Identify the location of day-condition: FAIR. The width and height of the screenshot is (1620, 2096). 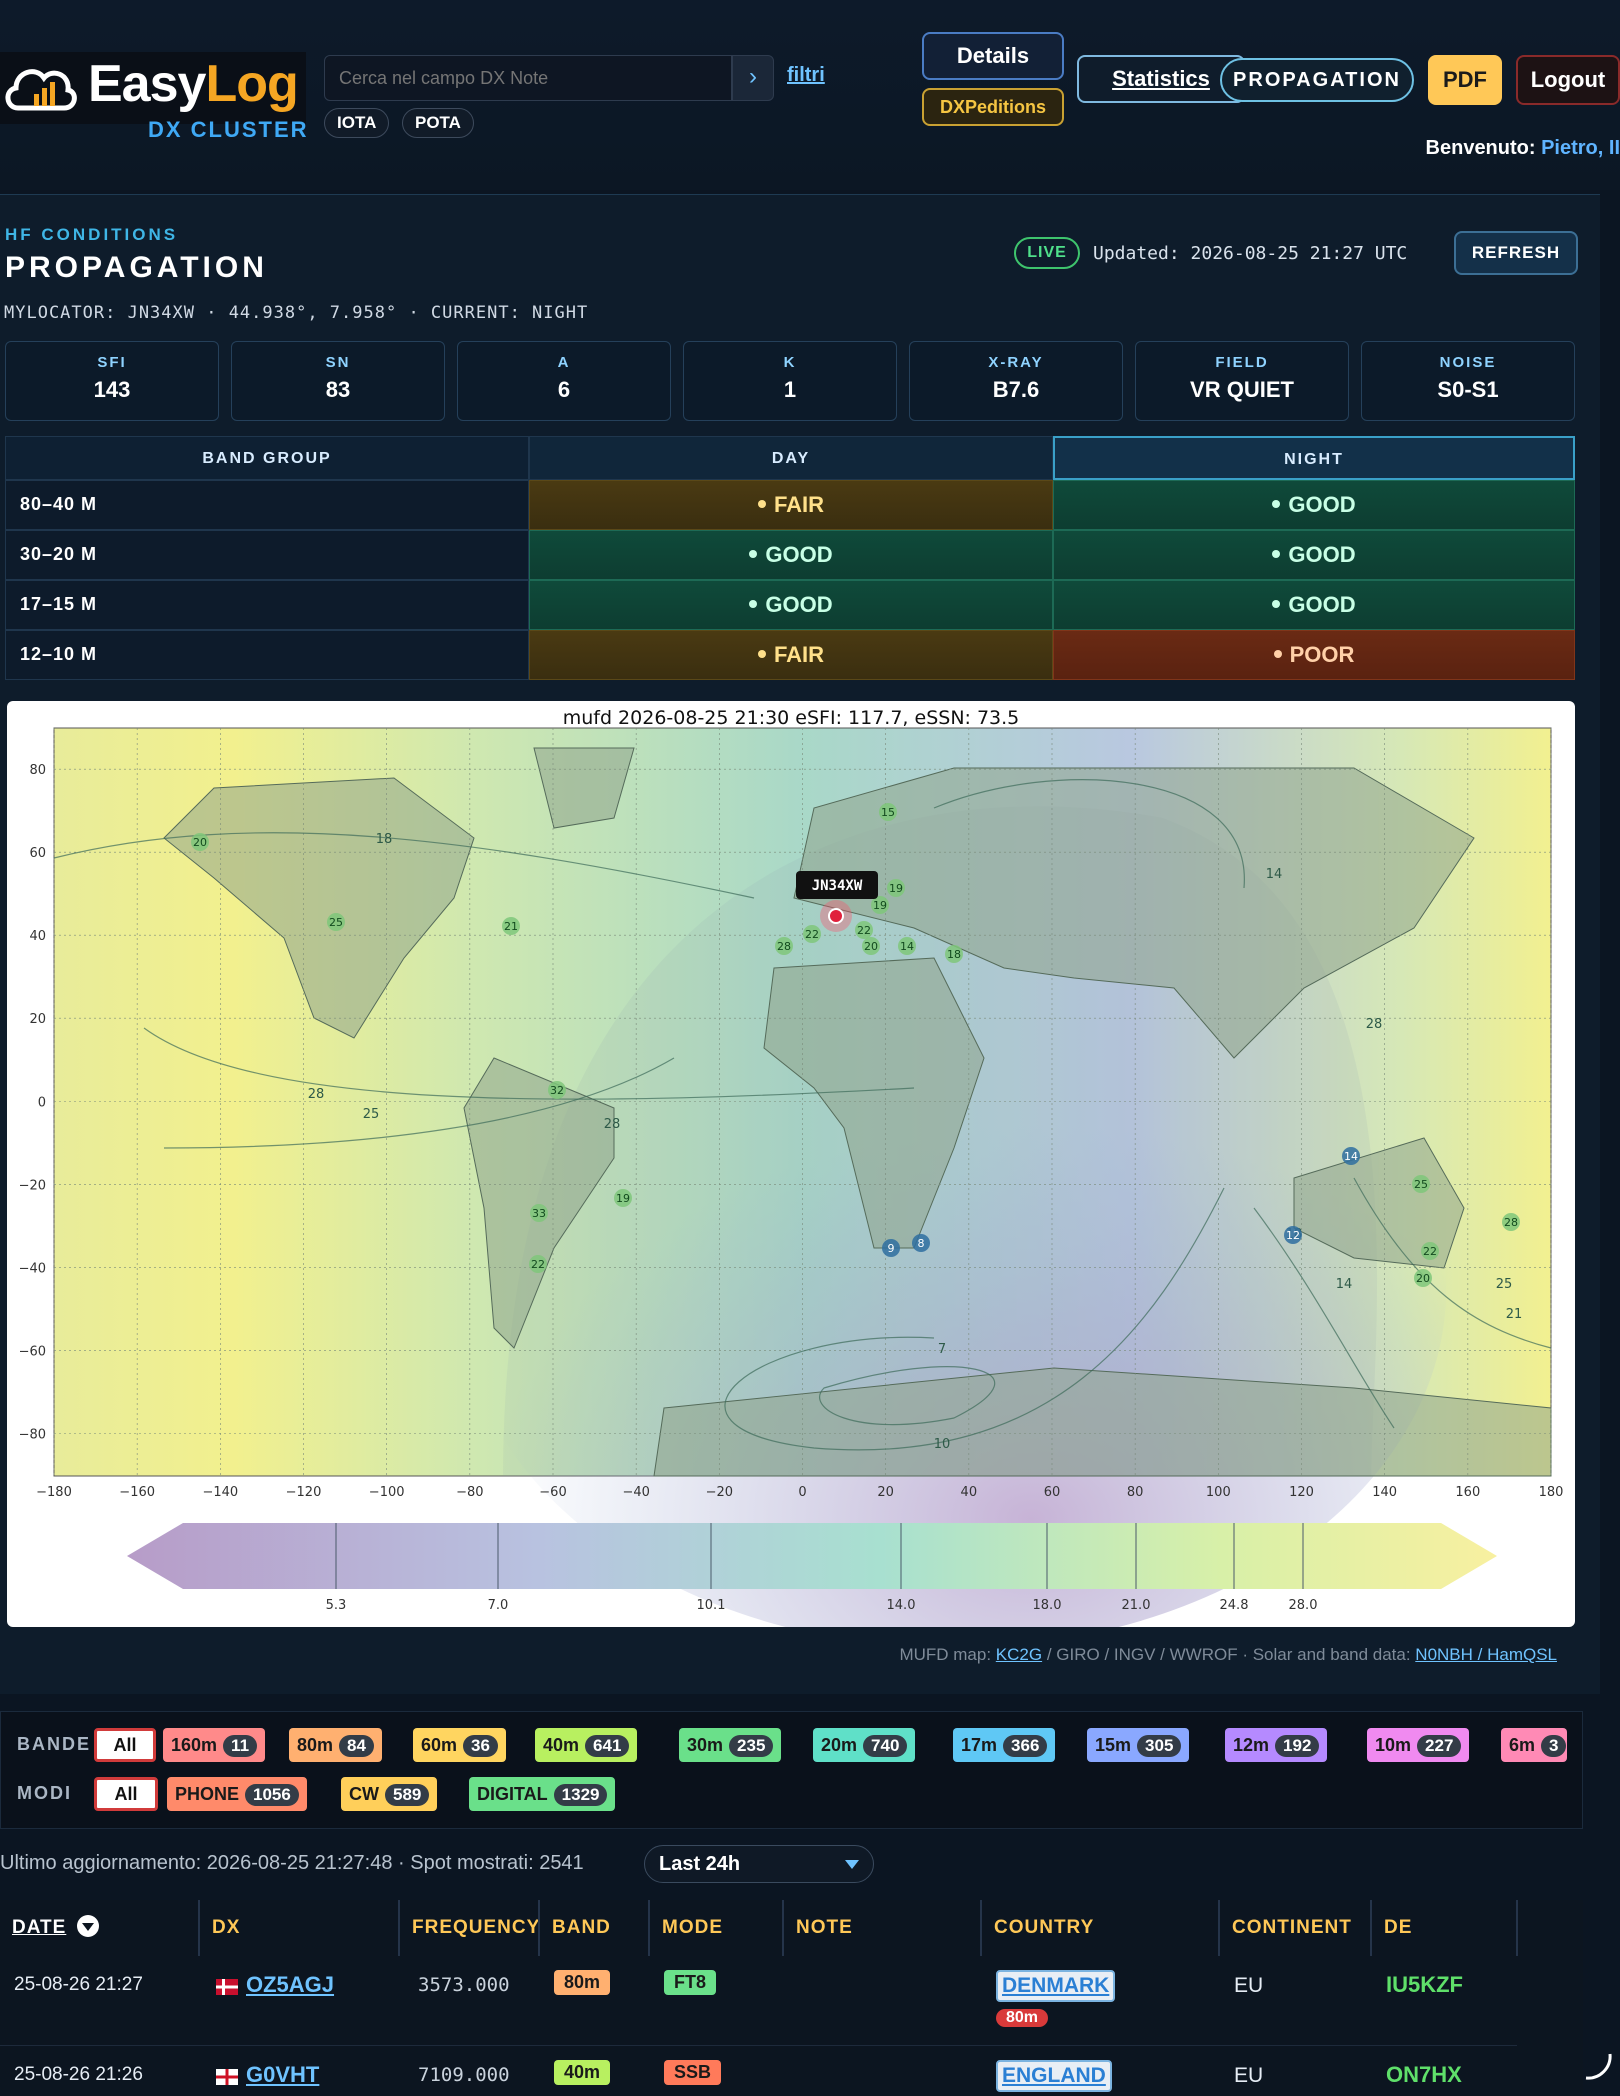
(791, 655).